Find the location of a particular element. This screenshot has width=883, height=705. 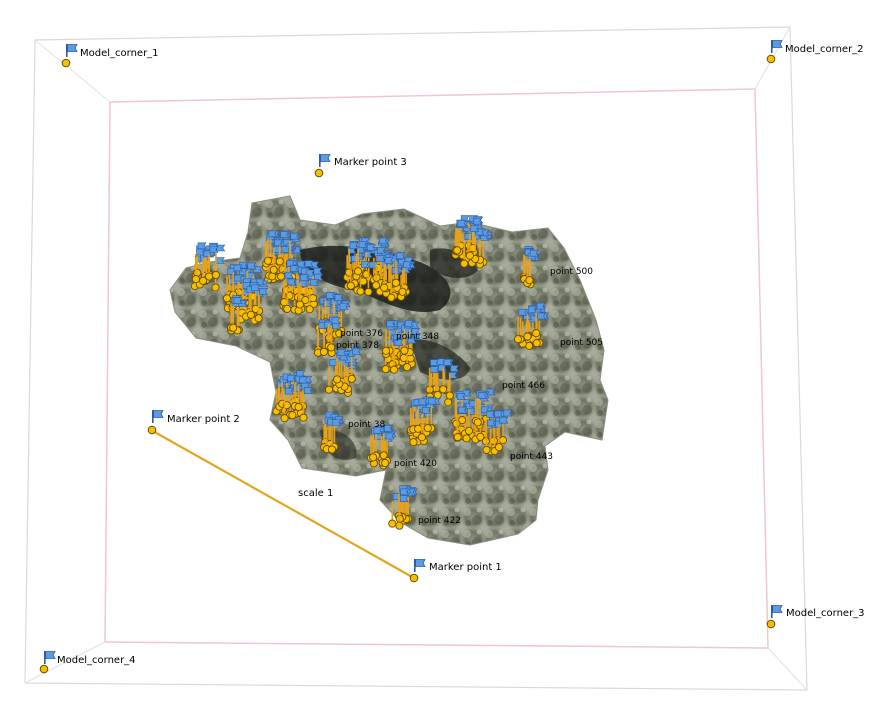

marker-model-corner-1: Model_corner_1 is located at coordinates (110, 55).